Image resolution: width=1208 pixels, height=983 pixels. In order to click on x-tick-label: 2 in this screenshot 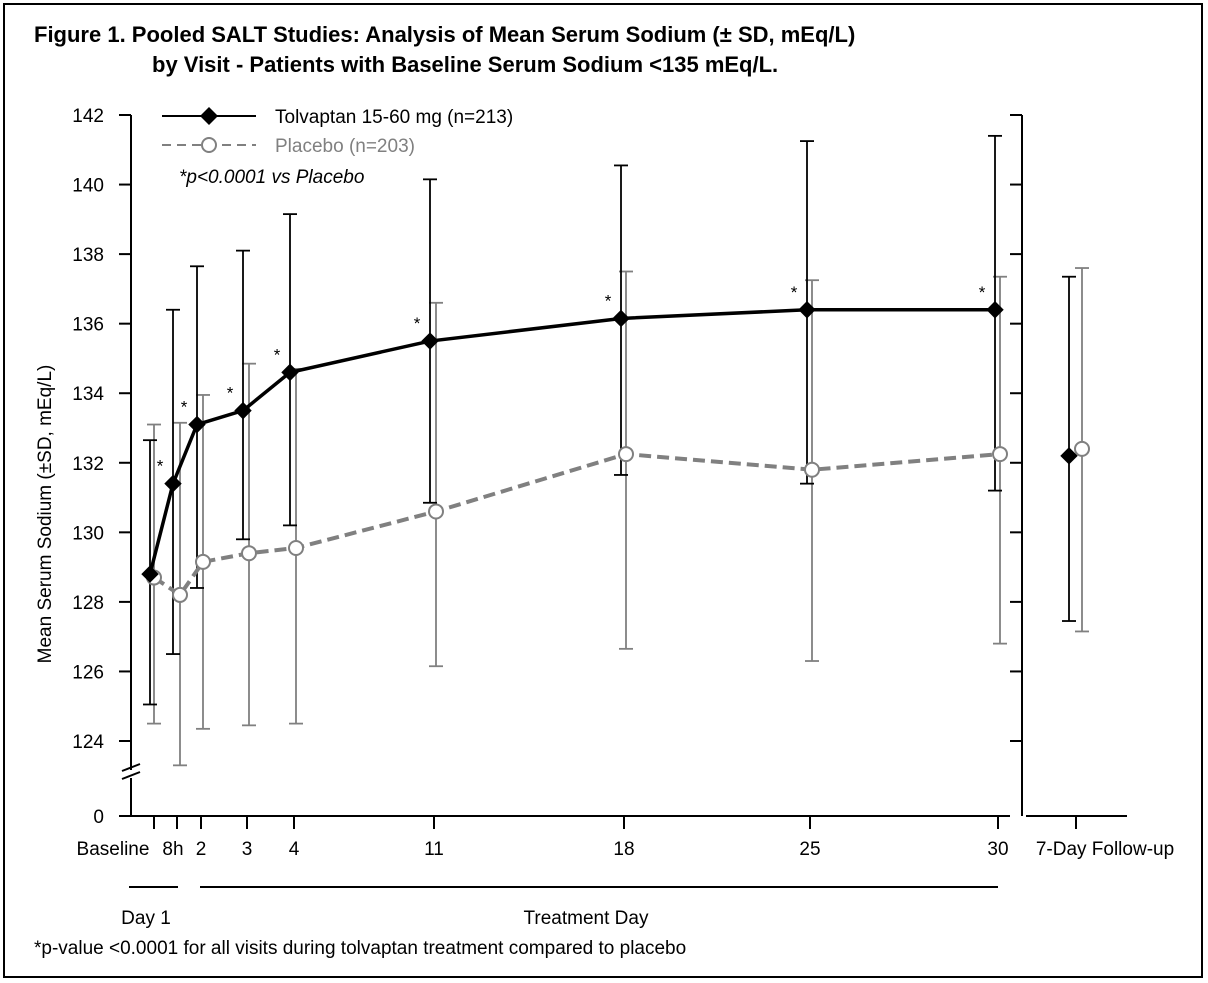, I will do `click(201, 849)`.